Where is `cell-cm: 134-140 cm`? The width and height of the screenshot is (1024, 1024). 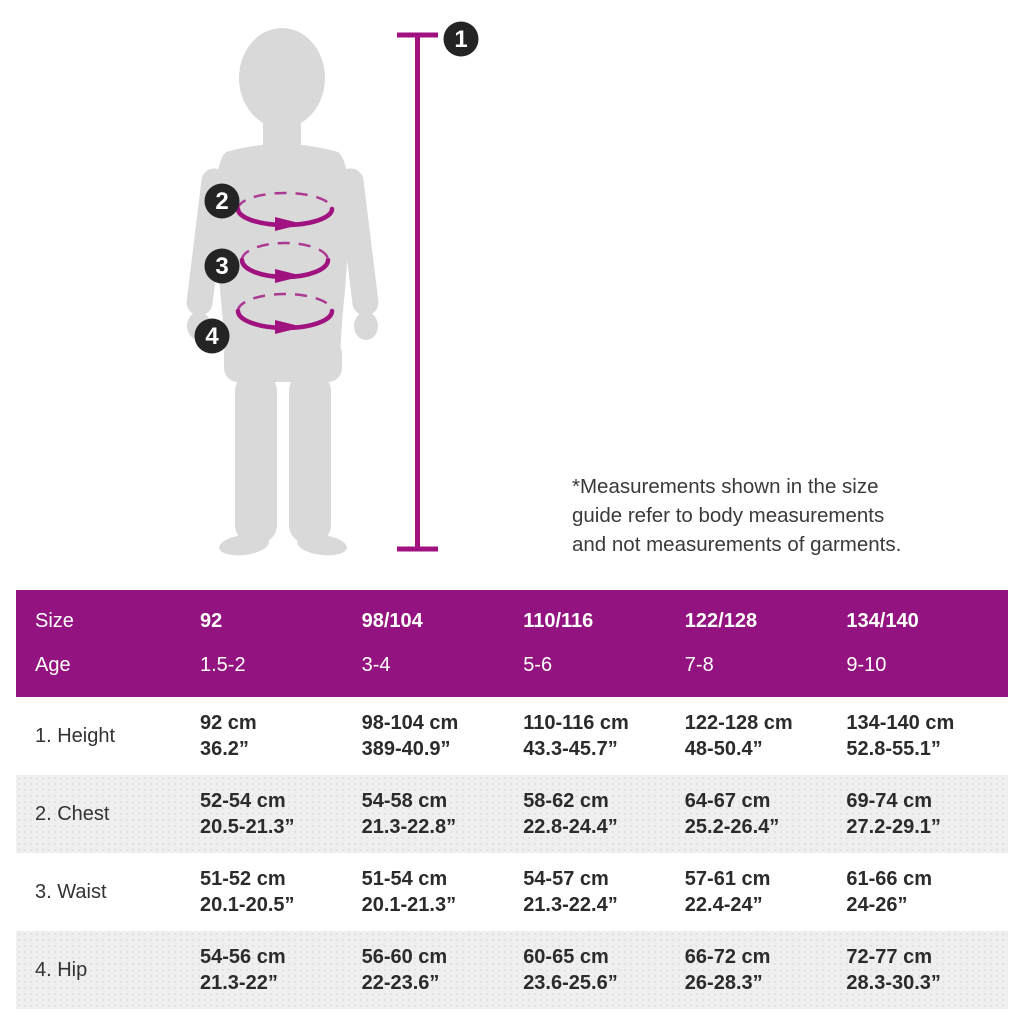
cell-cm: 134-140 cm is located at coordinates (900, 723).